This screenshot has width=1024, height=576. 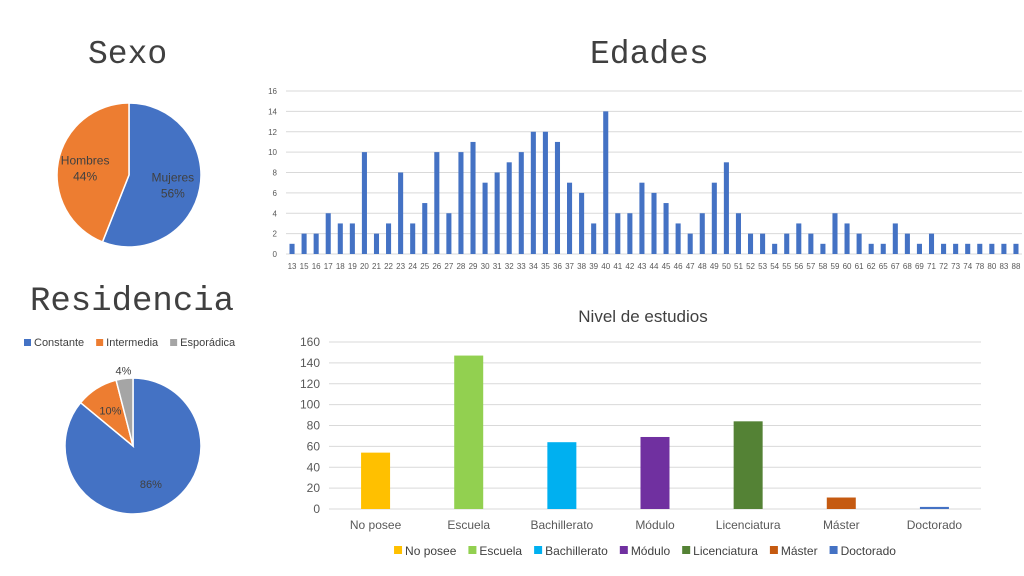 What do you see at coordinates (690, 266) in the screenshot?
I see `edades-x-tick-label: 47` at bounding box center [690, 266].